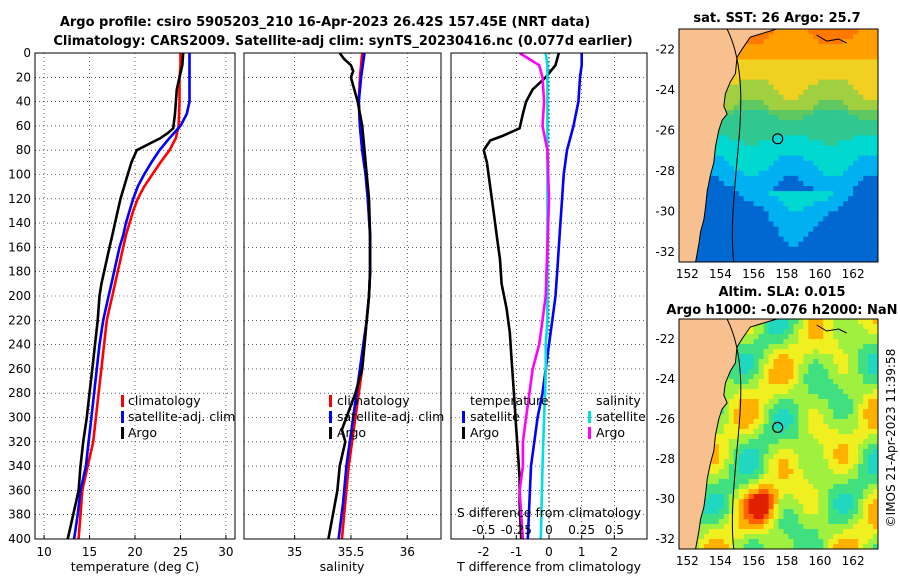 The height and width of the screenshot is (580, 900). I want to click on longitude-tick-label: 152, so click(687, 561).